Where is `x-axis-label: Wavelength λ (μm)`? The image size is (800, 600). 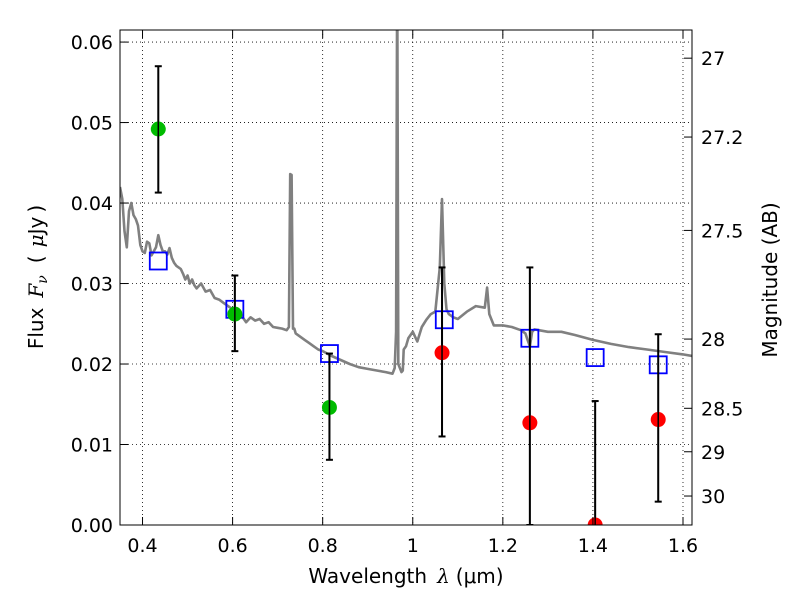 x-axis-label: Wavelength λ (μm) is located at coordinates (405, 576).